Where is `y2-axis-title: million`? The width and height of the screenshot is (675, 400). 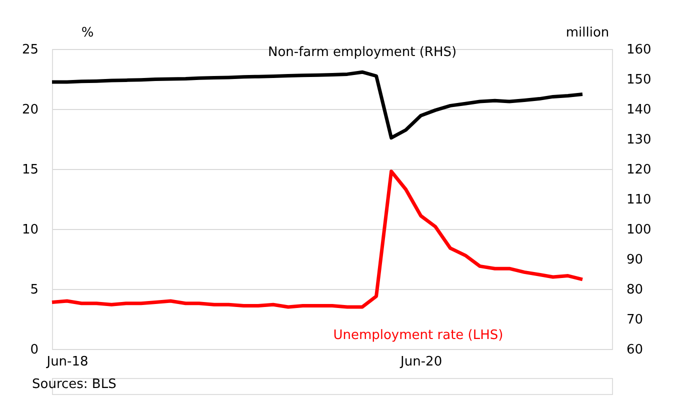
y2-axis-title: million is located at coordinates (588, 33).